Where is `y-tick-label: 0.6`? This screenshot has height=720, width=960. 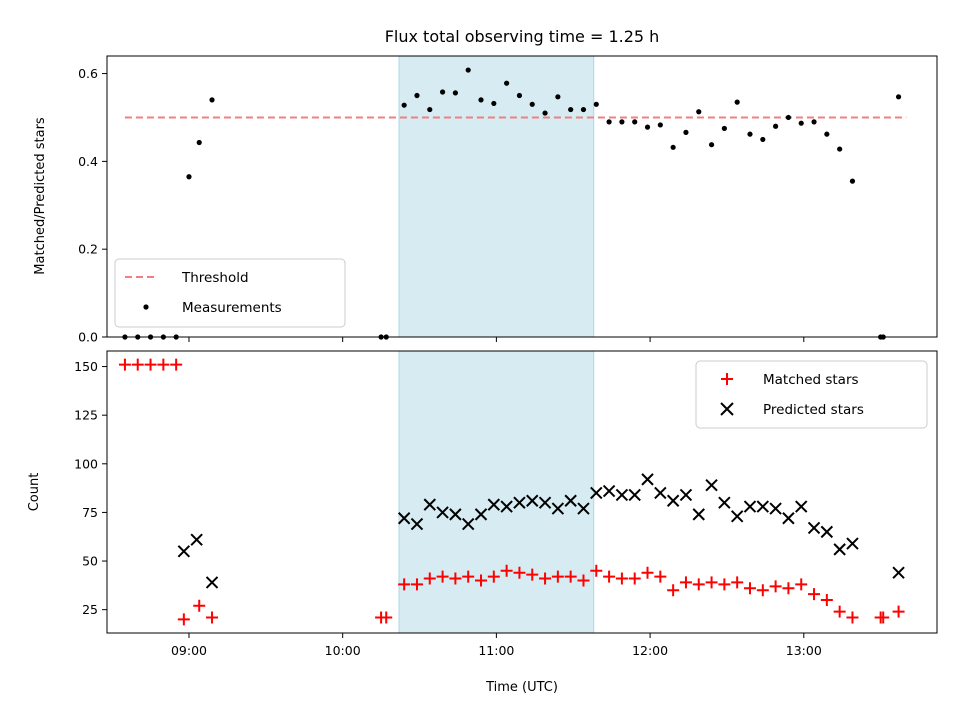 y-tick-label: 0.6 is located at coordinates (88, 73).